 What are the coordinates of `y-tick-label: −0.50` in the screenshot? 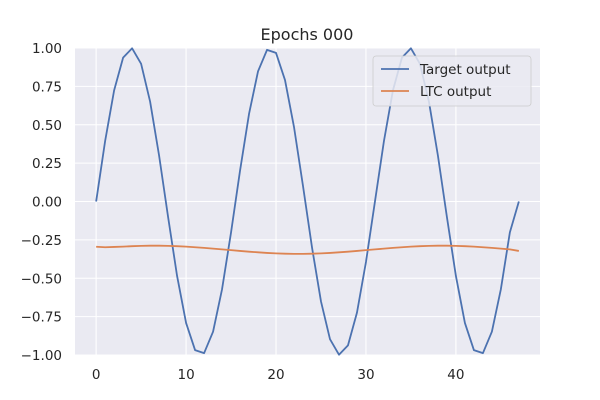 It's located at (41, 279).